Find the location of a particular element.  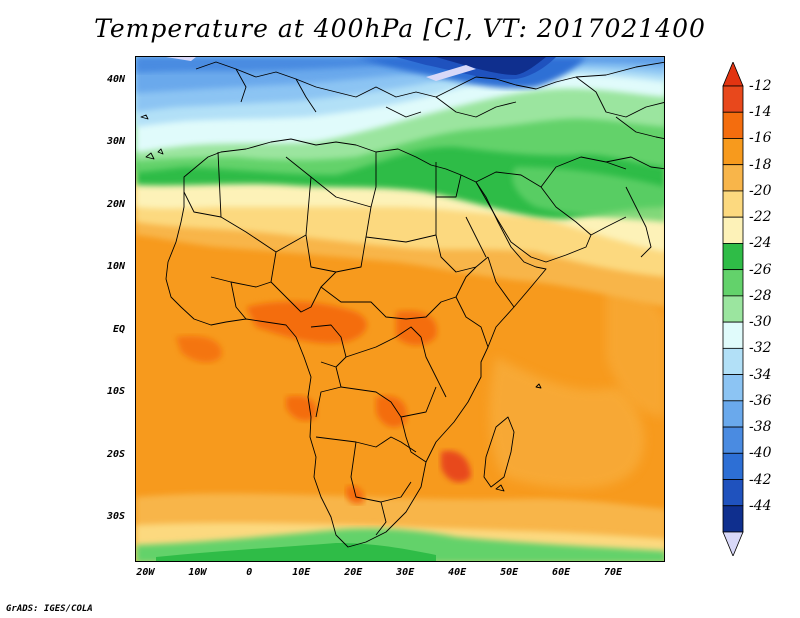

colorbar-label: -34 is located at coordinates (760, 374).